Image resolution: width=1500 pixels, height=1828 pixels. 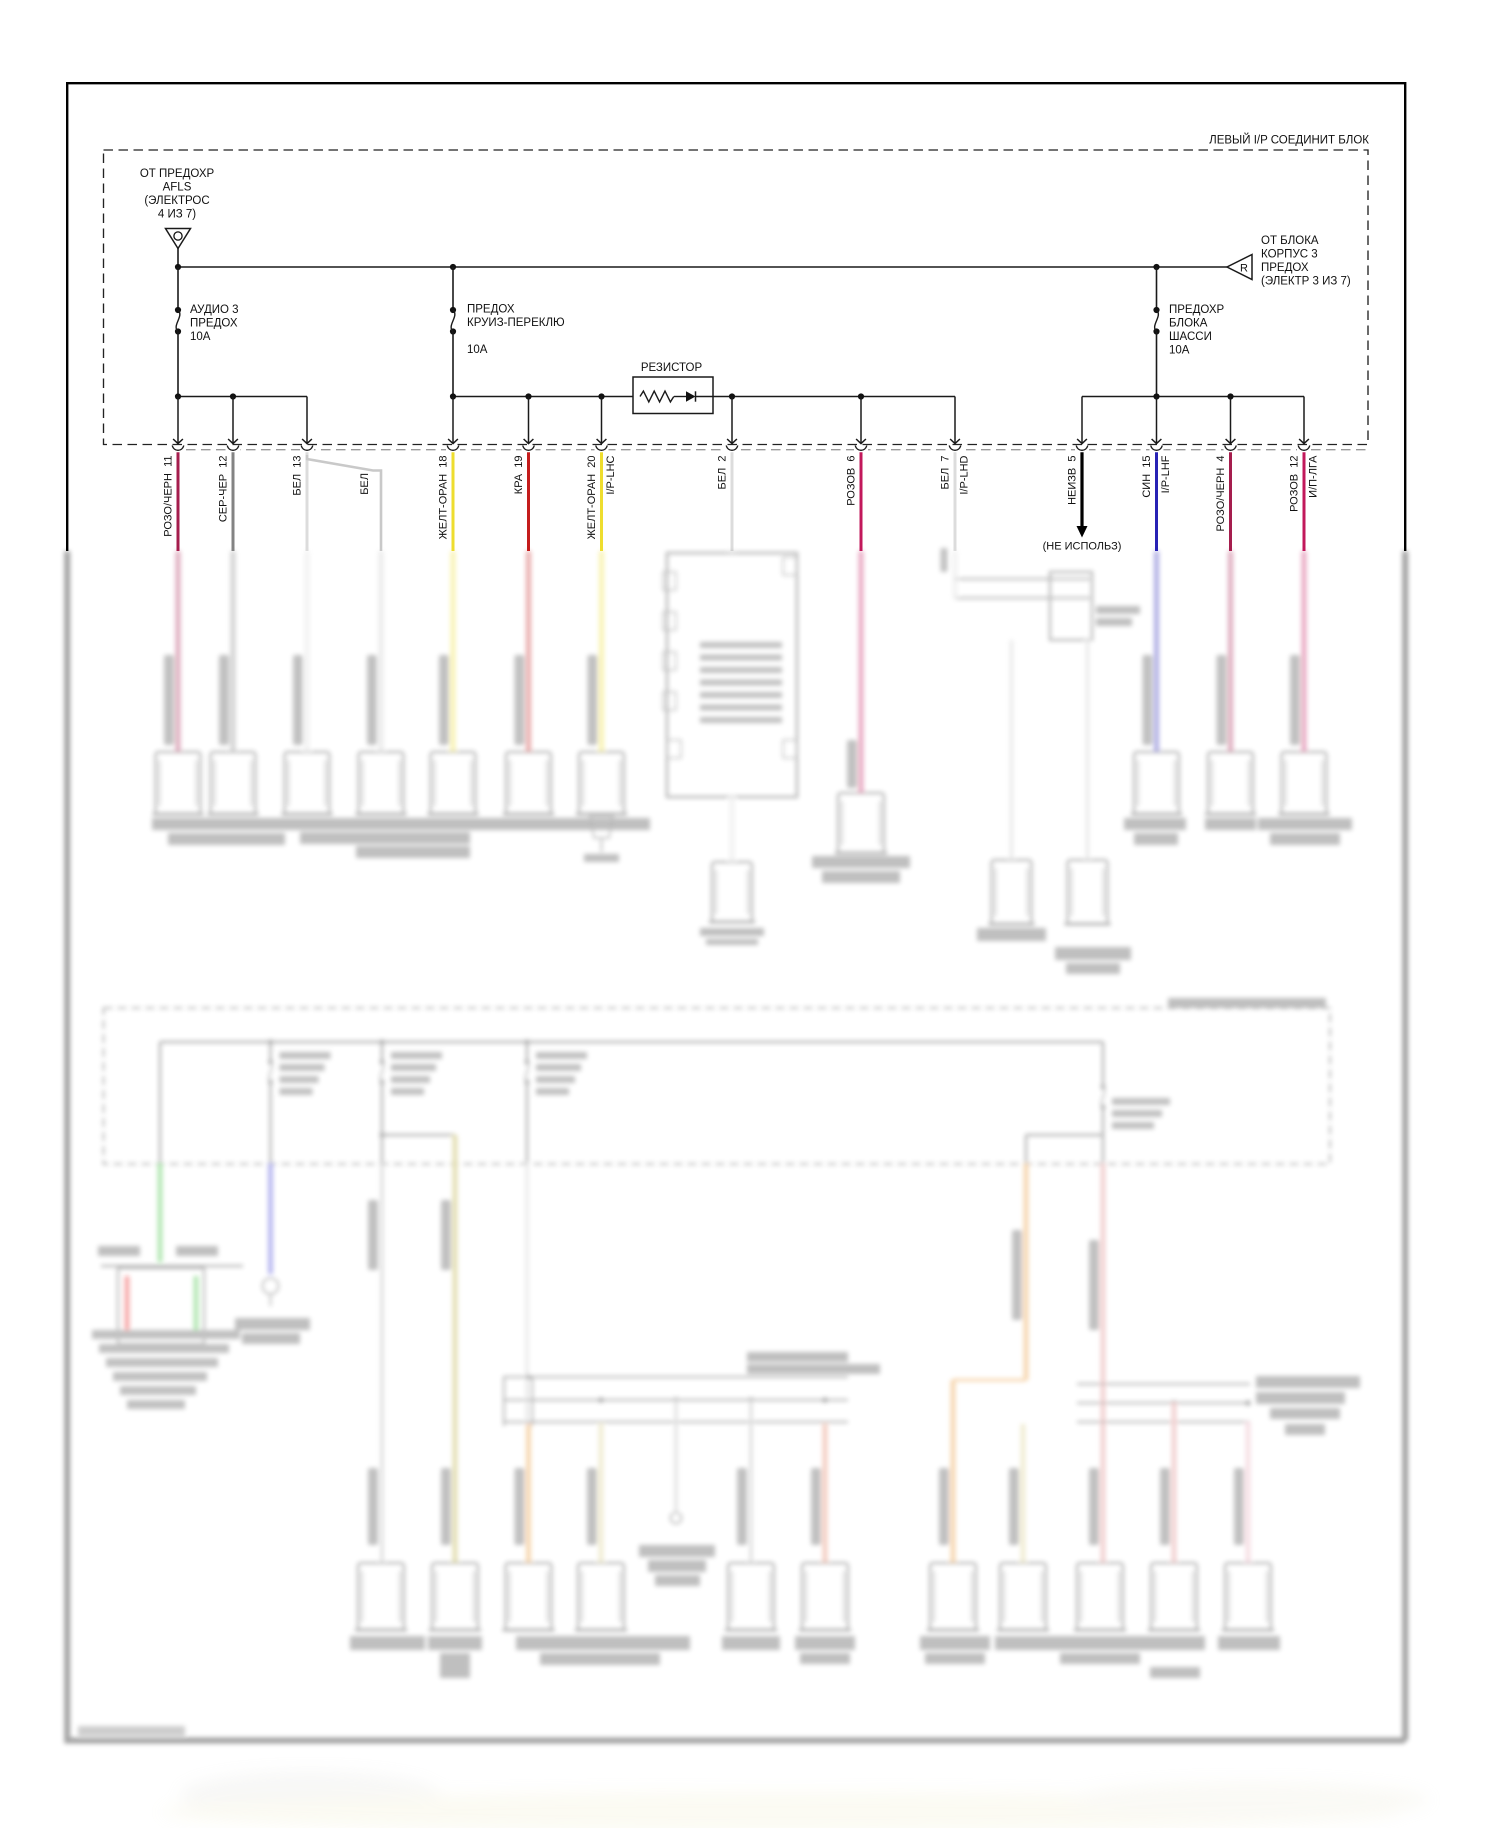 What do you see at coordinates (1306, 282) in the screenshot?
I see `svg-text: (ЭЛЕКТР 3 ИЗ 7)` at bounding box center [1306, 282].